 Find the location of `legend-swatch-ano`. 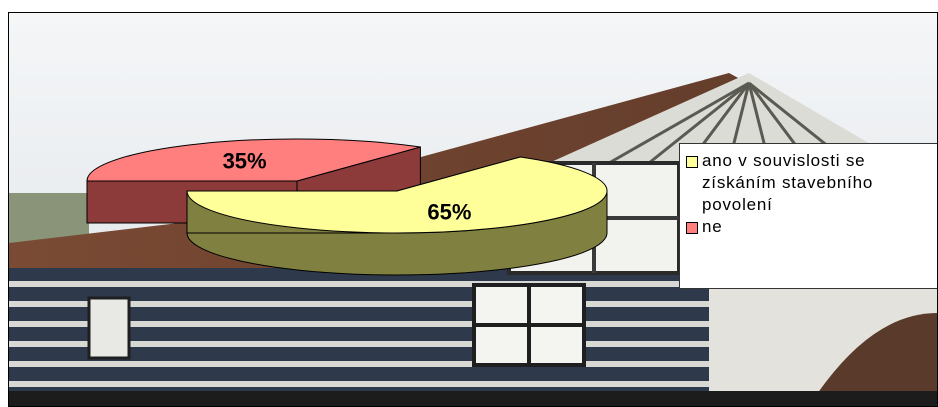

legend-swatch-ano is located at coordinates (692, 162).